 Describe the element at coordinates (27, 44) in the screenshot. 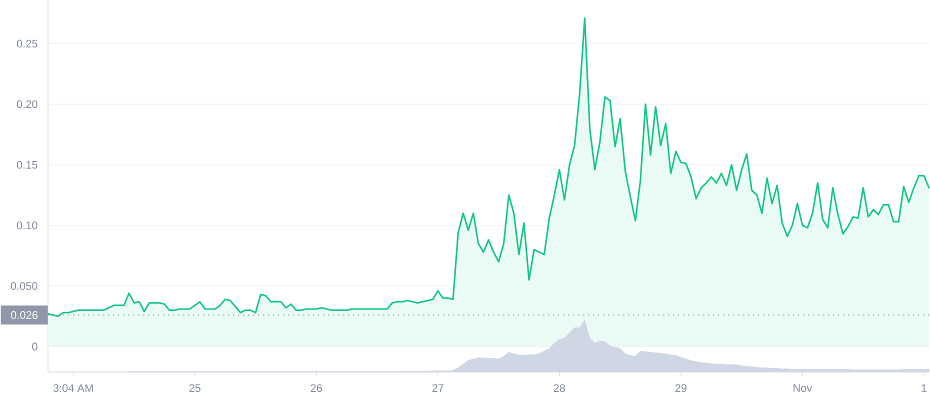

I see `y-tick-label: 0.25` at that location.